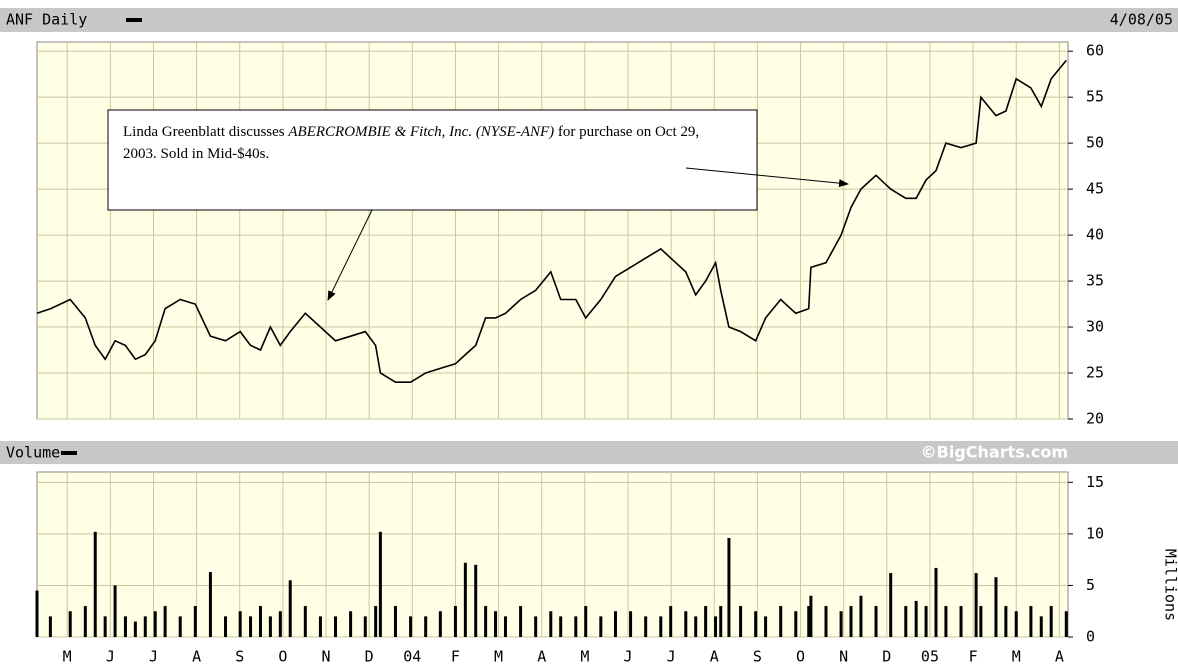  I want to click on annotation-text: ABERCROMBIE & Fitch, Inc. (NYSE-ANF), so click(421, 132).